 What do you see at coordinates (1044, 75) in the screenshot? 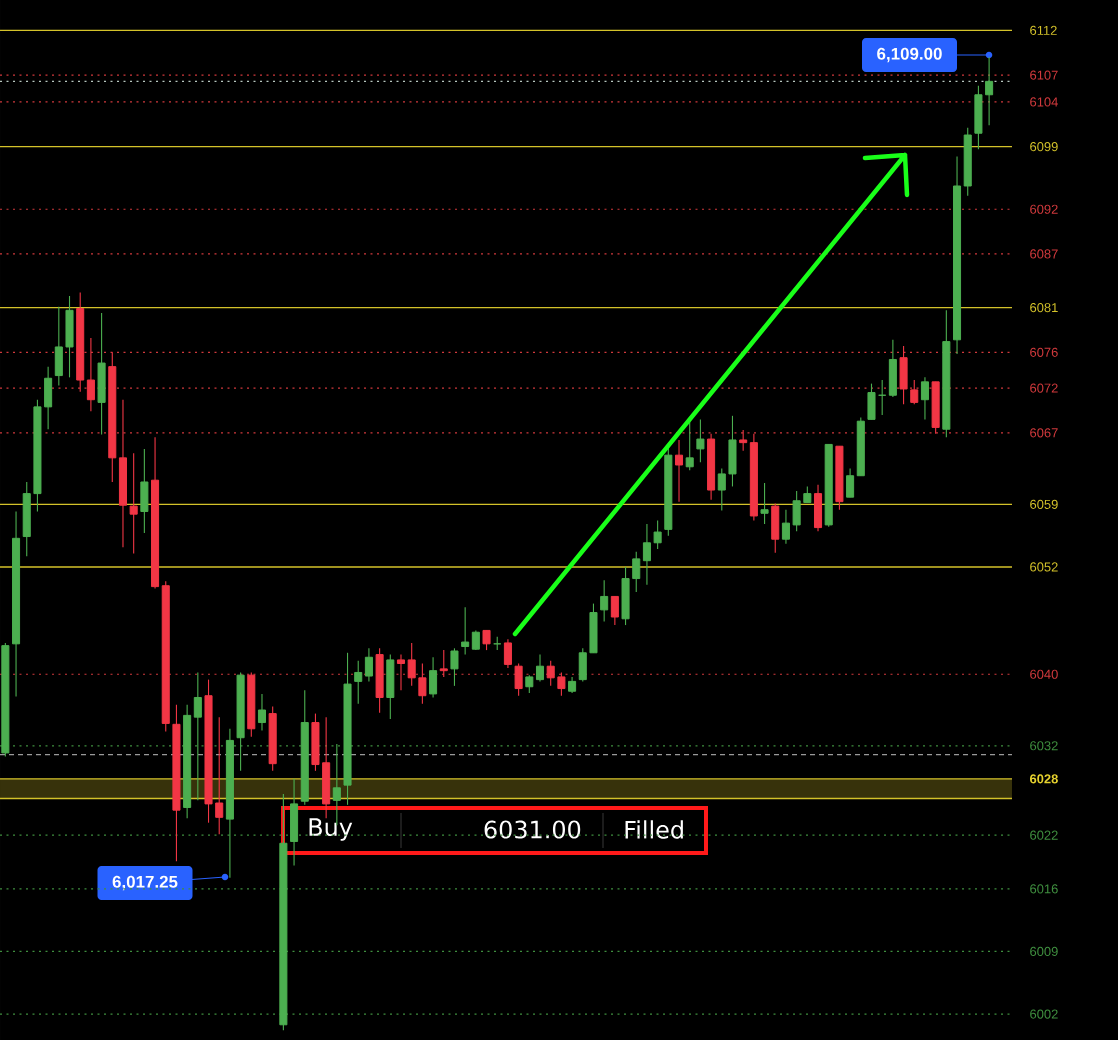
I see `ref-line-label: 6107` at bounding box center [1044, 75].